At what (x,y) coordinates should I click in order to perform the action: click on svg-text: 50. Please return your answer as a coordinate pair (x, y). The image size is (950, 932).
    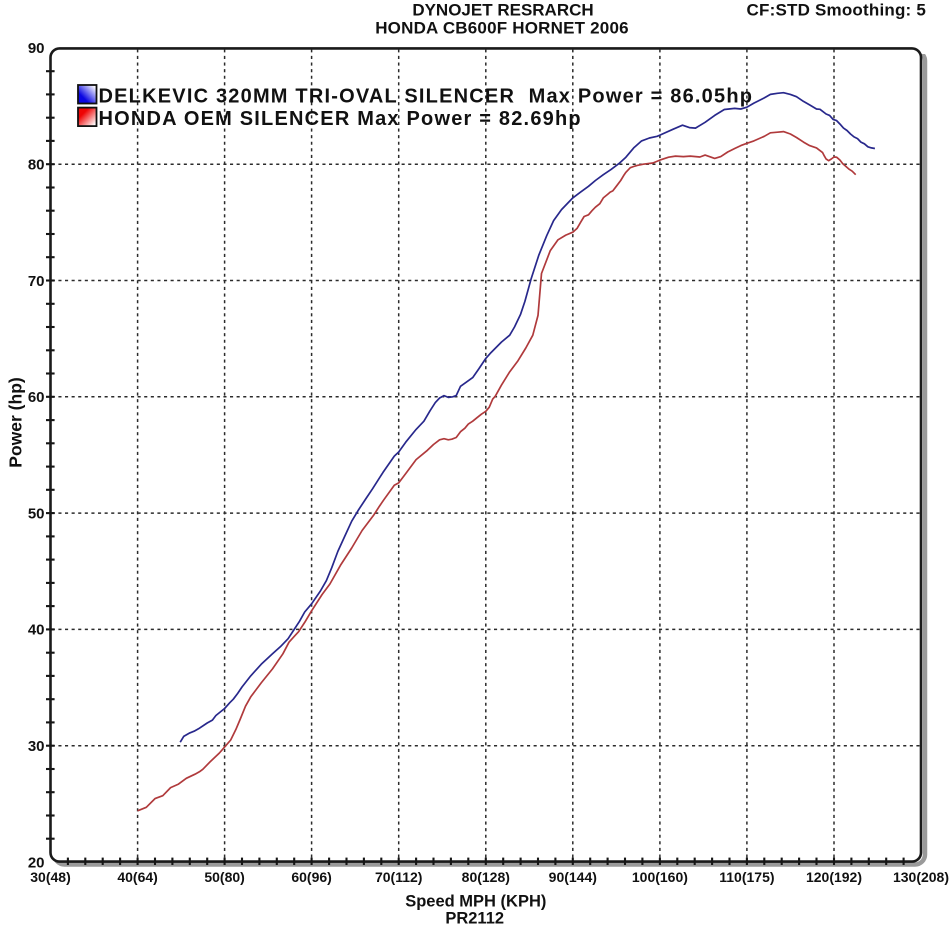
    Looking at the image, I should click on (36, 513).